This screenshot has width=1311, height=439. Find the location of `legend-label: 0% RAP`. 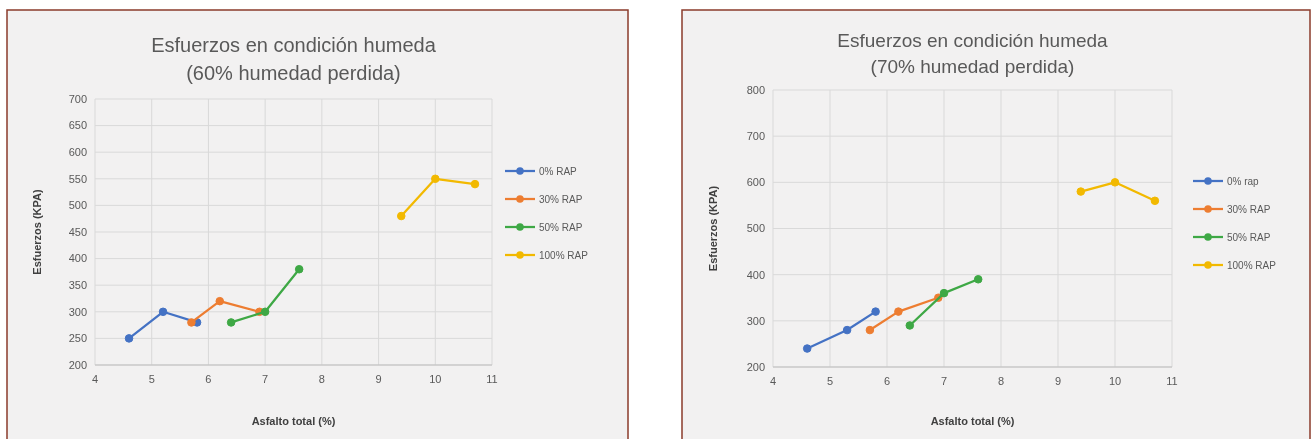

legend-label: 0% RAP is located at coordinates (558, 171).